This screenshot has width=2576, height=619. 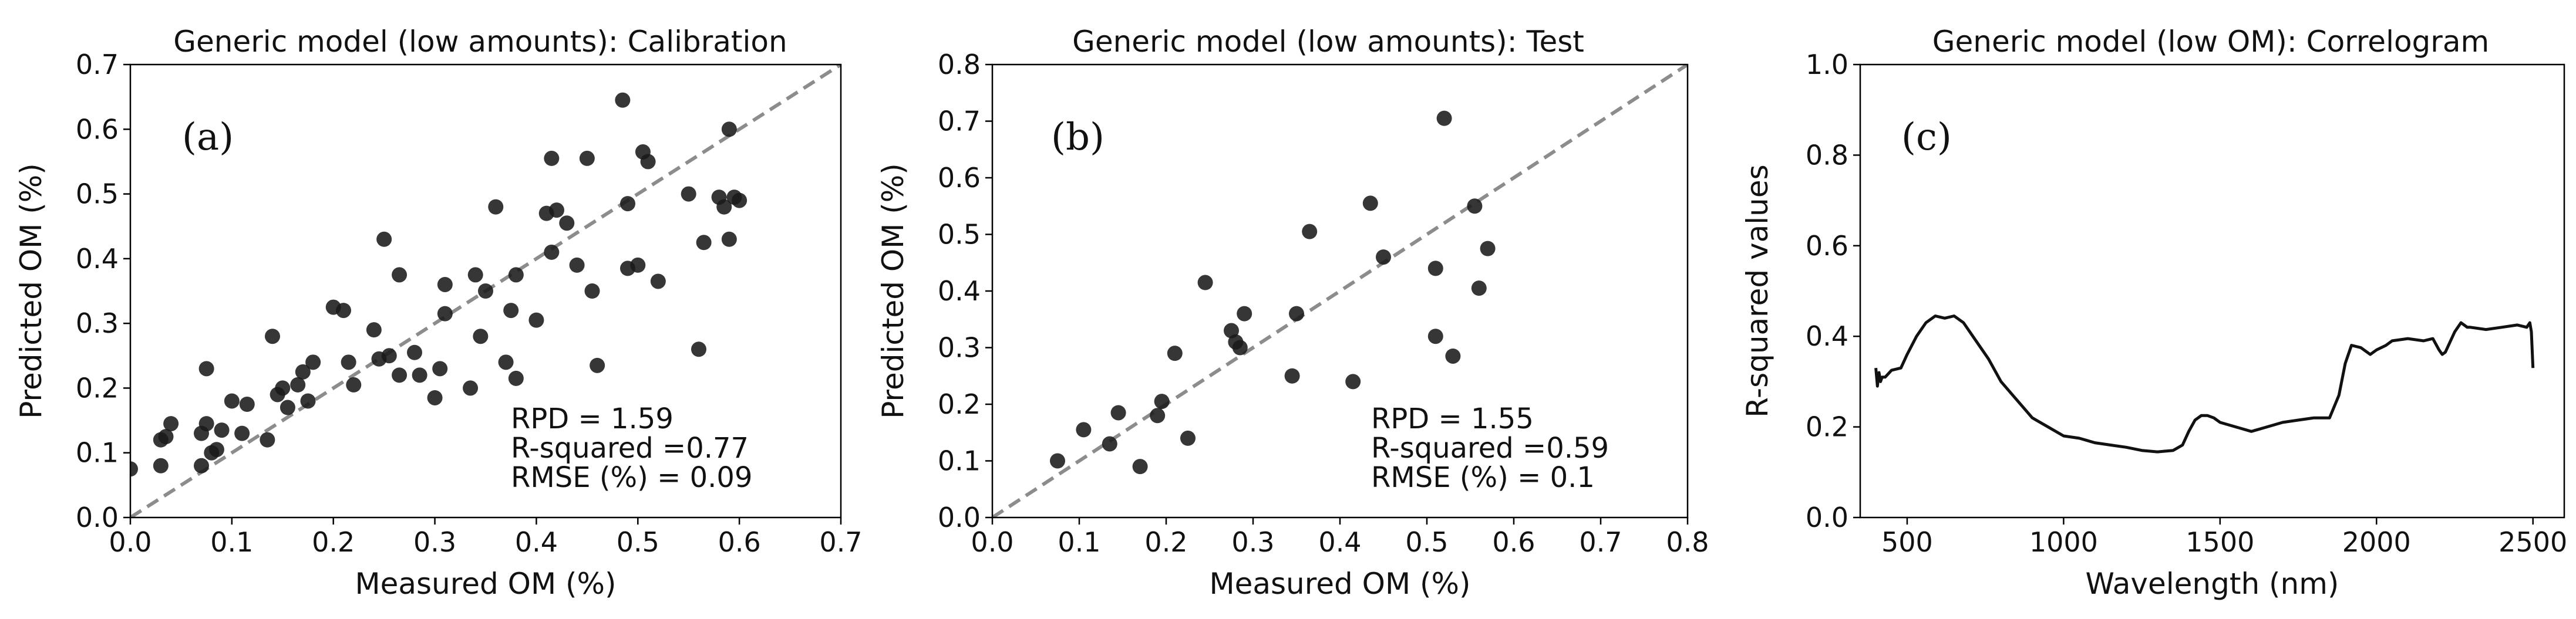 I want to click on x-tick-label: 1000, so click(x=2063, y=542).